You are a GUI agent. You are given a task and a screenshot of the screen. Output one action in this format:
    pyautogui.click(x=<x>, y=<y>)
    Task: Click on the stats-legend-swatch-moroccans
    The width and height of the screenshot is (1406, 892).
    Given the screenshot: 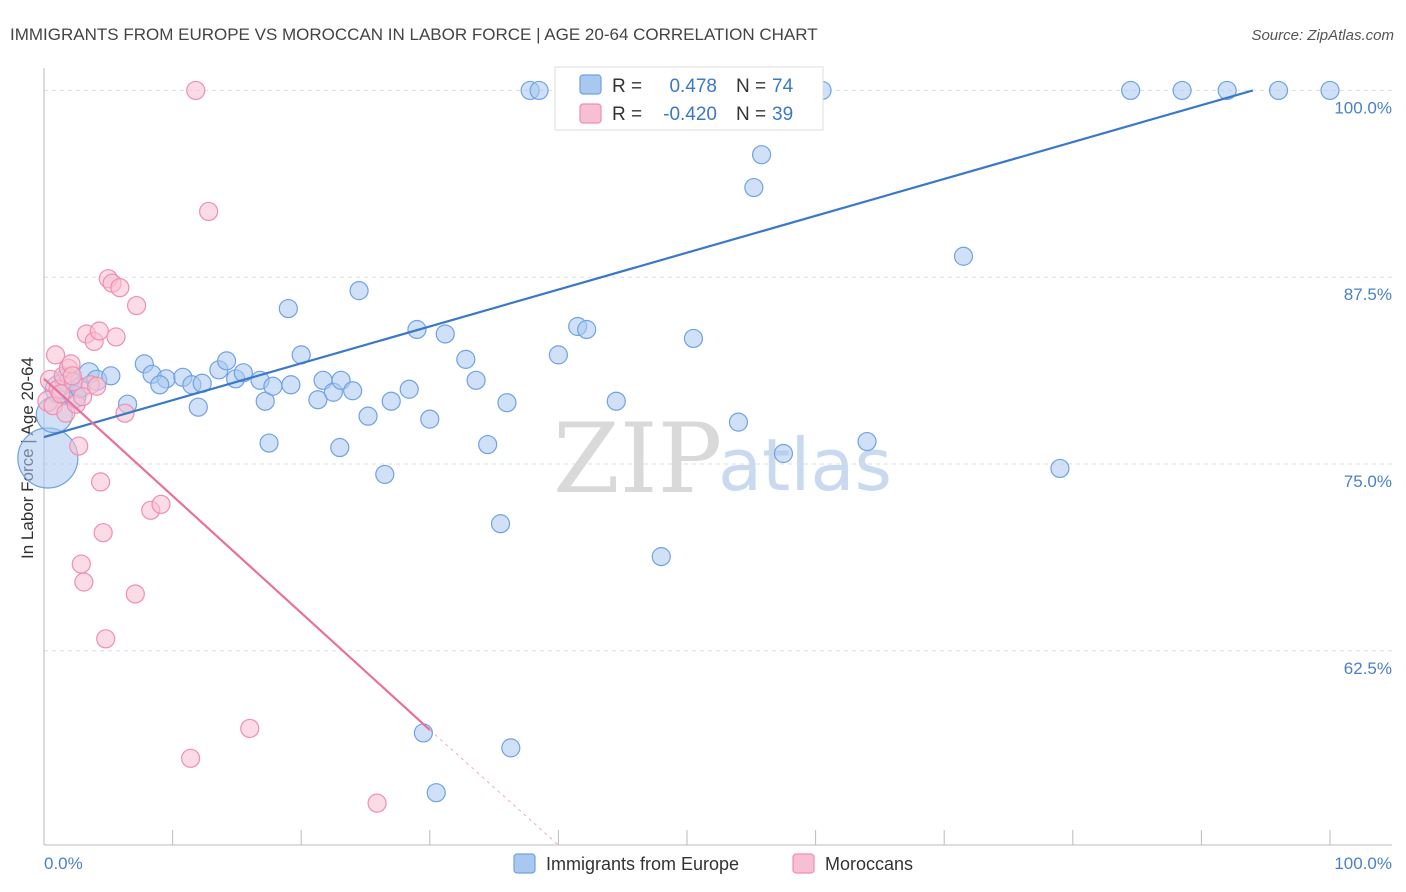 What is the action you would take?
    pyautogui.click(x=590, y=113)
    